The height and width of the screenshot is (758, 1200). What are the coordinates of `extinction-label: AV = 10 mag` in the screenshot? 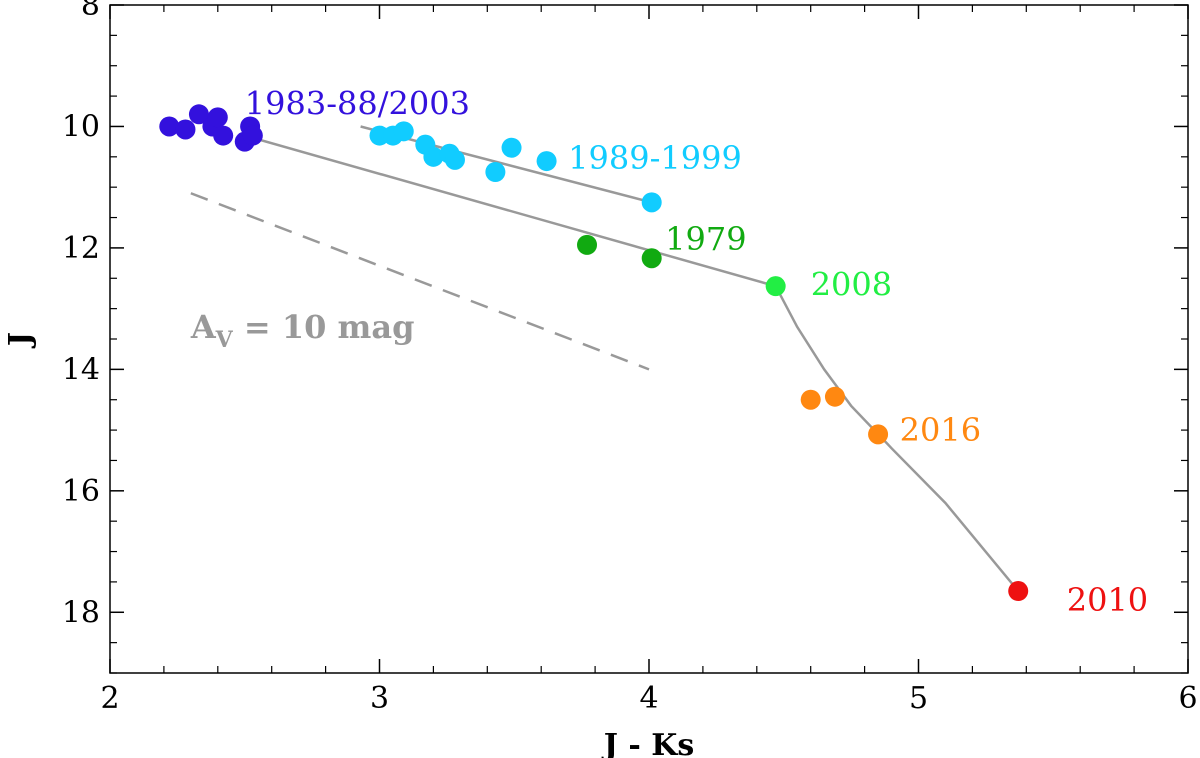 It's located at (302, 330).